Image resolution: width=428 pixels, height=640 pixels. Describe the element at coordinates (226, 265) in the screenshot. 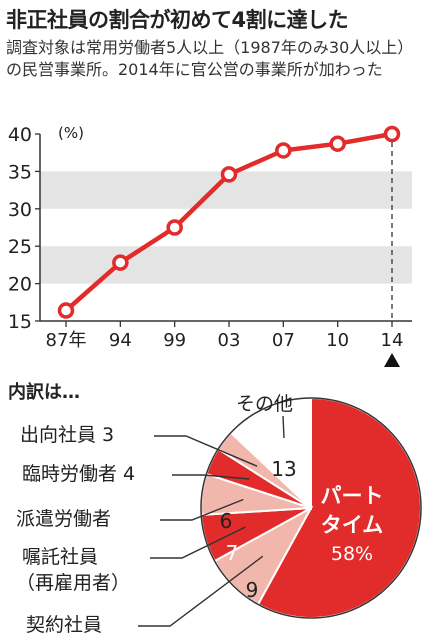

I see `grid-band` at that location.